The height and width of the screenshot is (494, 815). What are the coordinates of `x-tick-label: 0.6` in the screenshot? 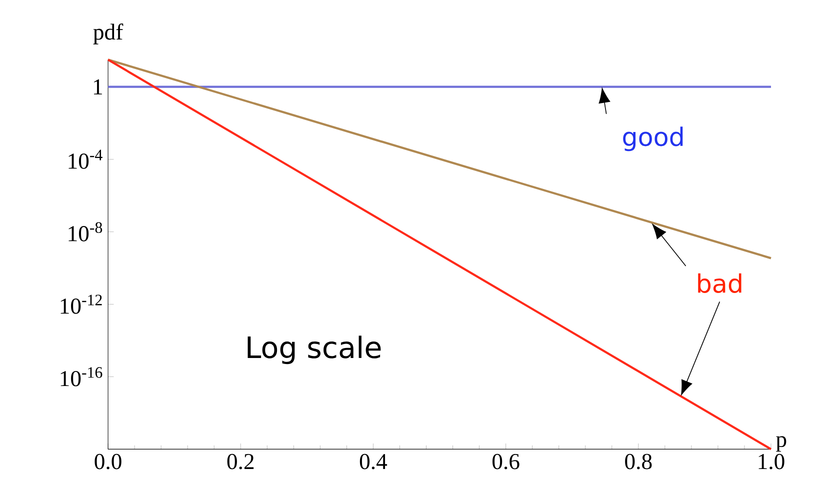 It's located at (506, 462).